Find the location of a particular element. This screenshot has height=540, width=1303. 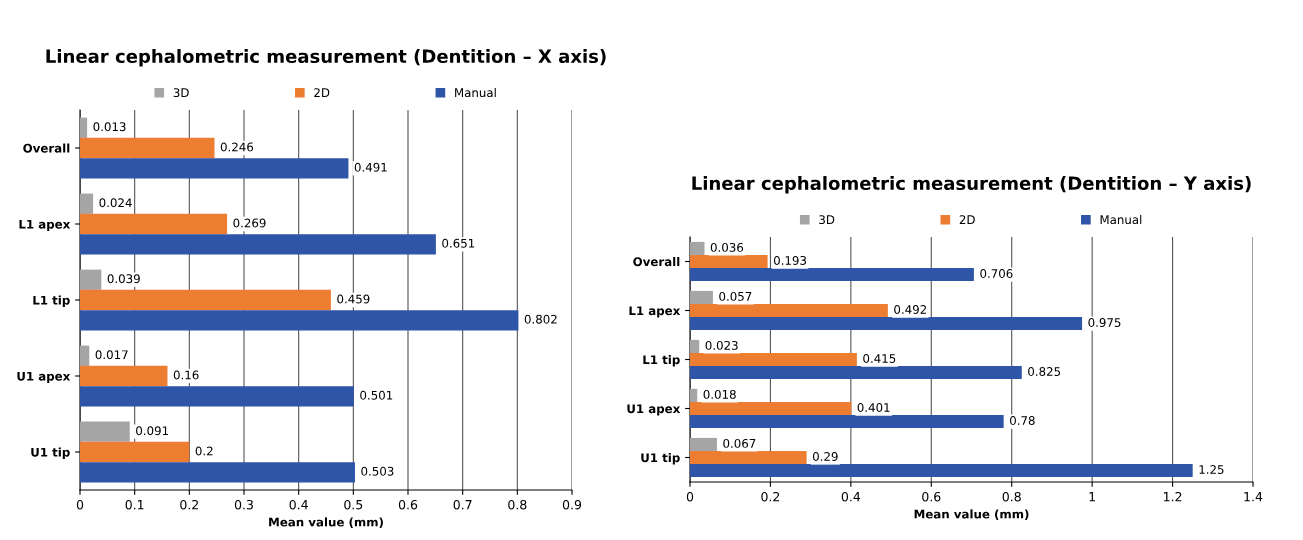

data-label: 0.706 is located at coordinates (996, 273).